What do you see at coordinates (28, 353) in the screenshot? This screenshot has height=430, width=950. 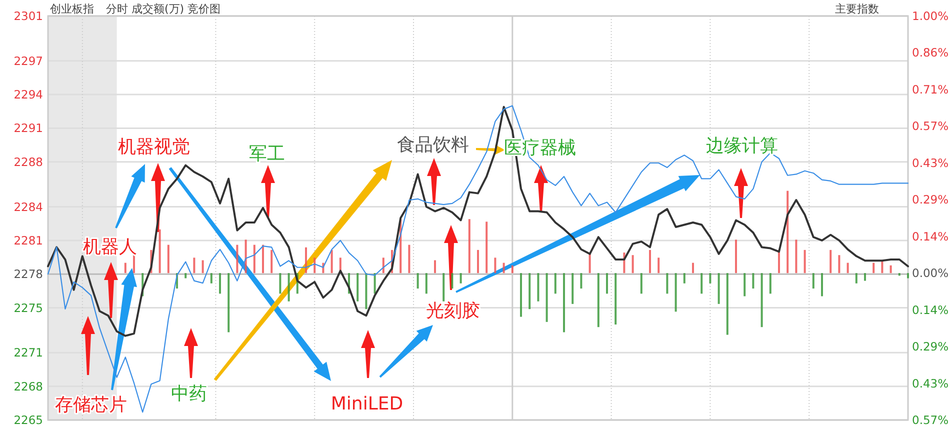 I see `y-tick-label: 2271` at bounding box center [28, 353].